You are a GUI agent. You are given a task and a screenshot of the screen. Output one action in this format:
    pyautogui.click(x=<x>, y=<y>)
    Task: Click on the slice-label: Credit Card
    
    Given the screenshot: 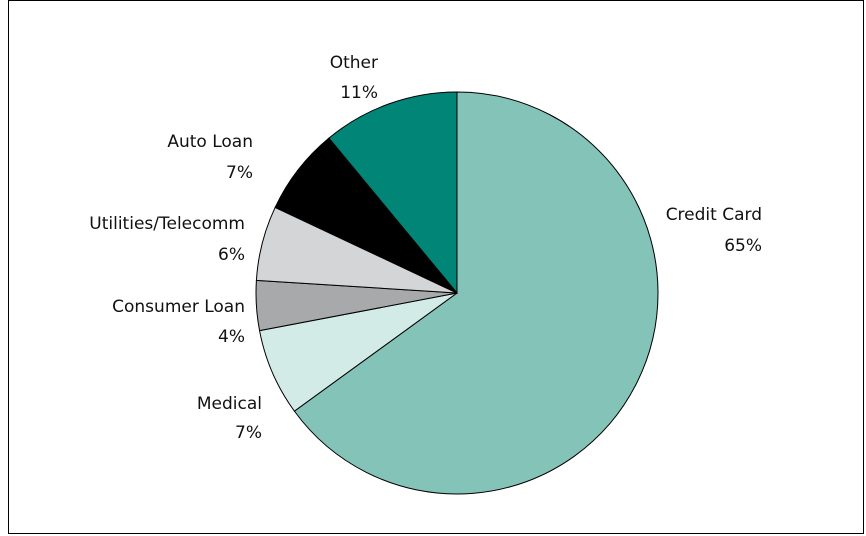 What is the action you would take?
    pyautogui.click(x=714, y=215)
    